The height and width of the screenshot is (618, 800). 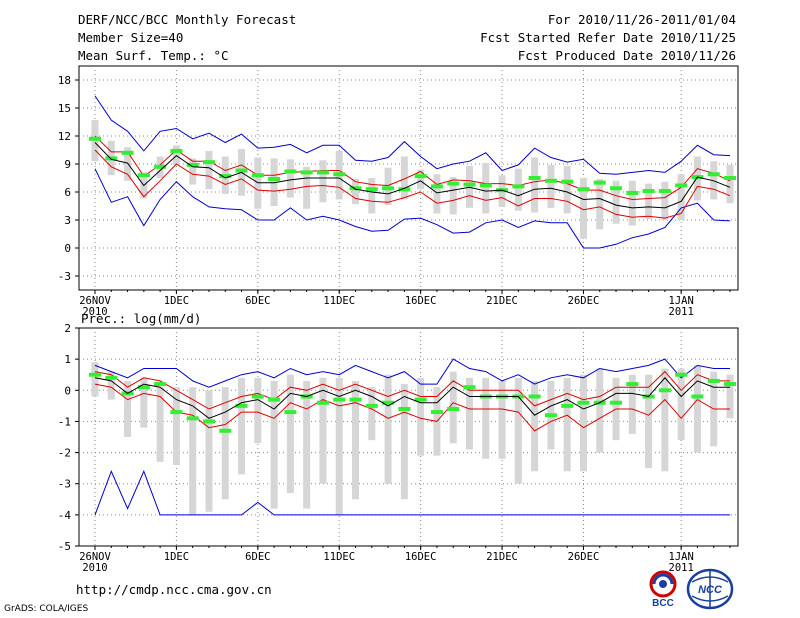 I want to click on y-tick-label: 6, so click(x=67, y=192).